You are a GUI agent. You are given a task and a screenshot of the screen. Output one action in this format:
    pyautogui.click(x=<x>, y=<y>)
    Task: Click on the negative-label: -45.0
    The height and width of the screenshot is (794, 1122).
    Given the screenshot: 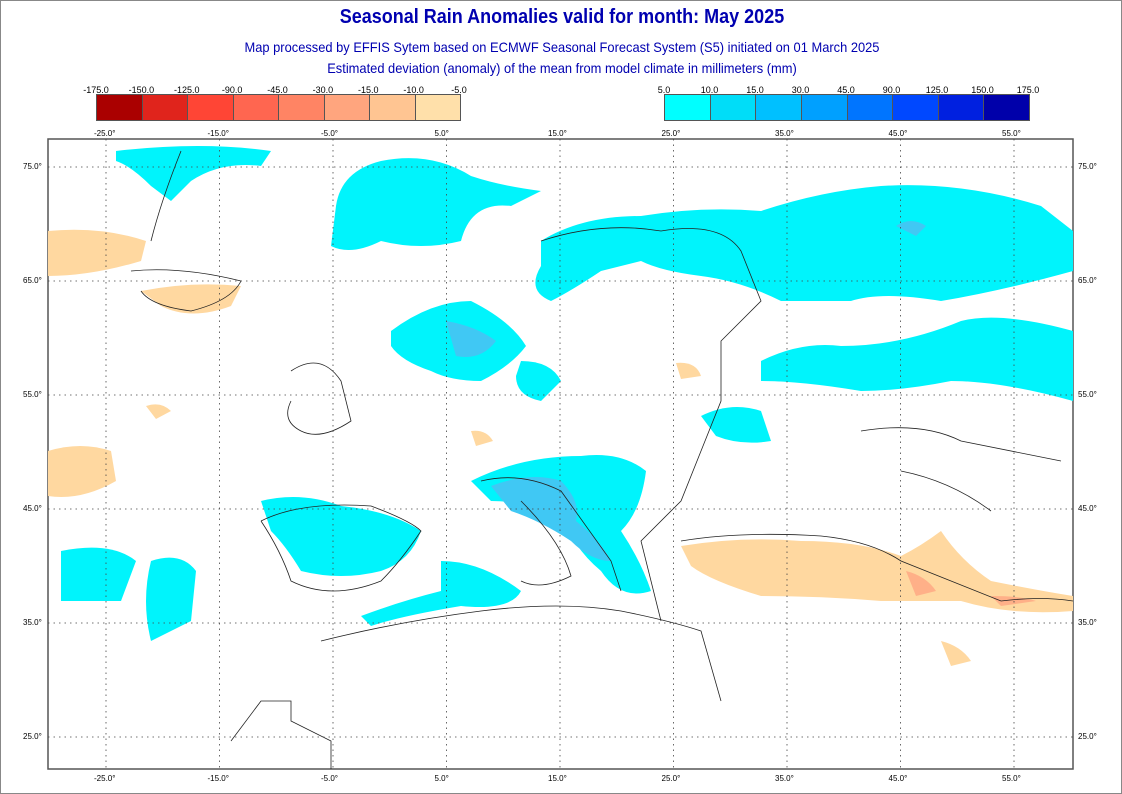 What is the action you would take?
    pyautogui.click(x=277, y=90)
    